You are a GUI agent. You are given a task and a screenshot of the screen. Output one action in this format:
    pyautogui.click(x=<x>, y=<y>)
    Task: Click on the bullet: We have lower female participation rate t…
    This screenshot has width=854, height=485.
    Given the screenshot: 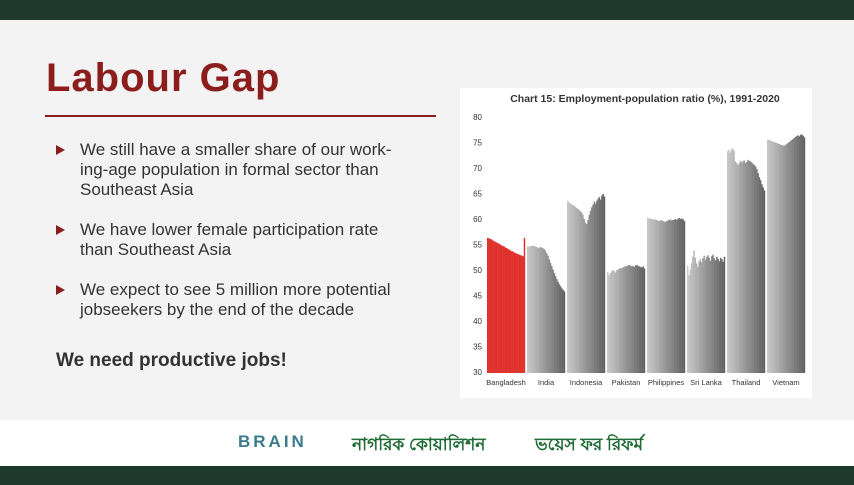 What is the action you would take?
    pyautogui.click(x=217, y=240)
    